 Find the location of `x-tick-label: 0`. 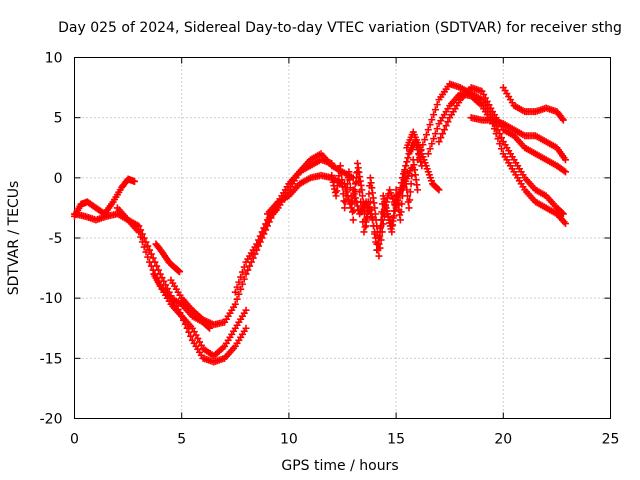

x-tick-label: 0 is located at coordinates (74, 440).